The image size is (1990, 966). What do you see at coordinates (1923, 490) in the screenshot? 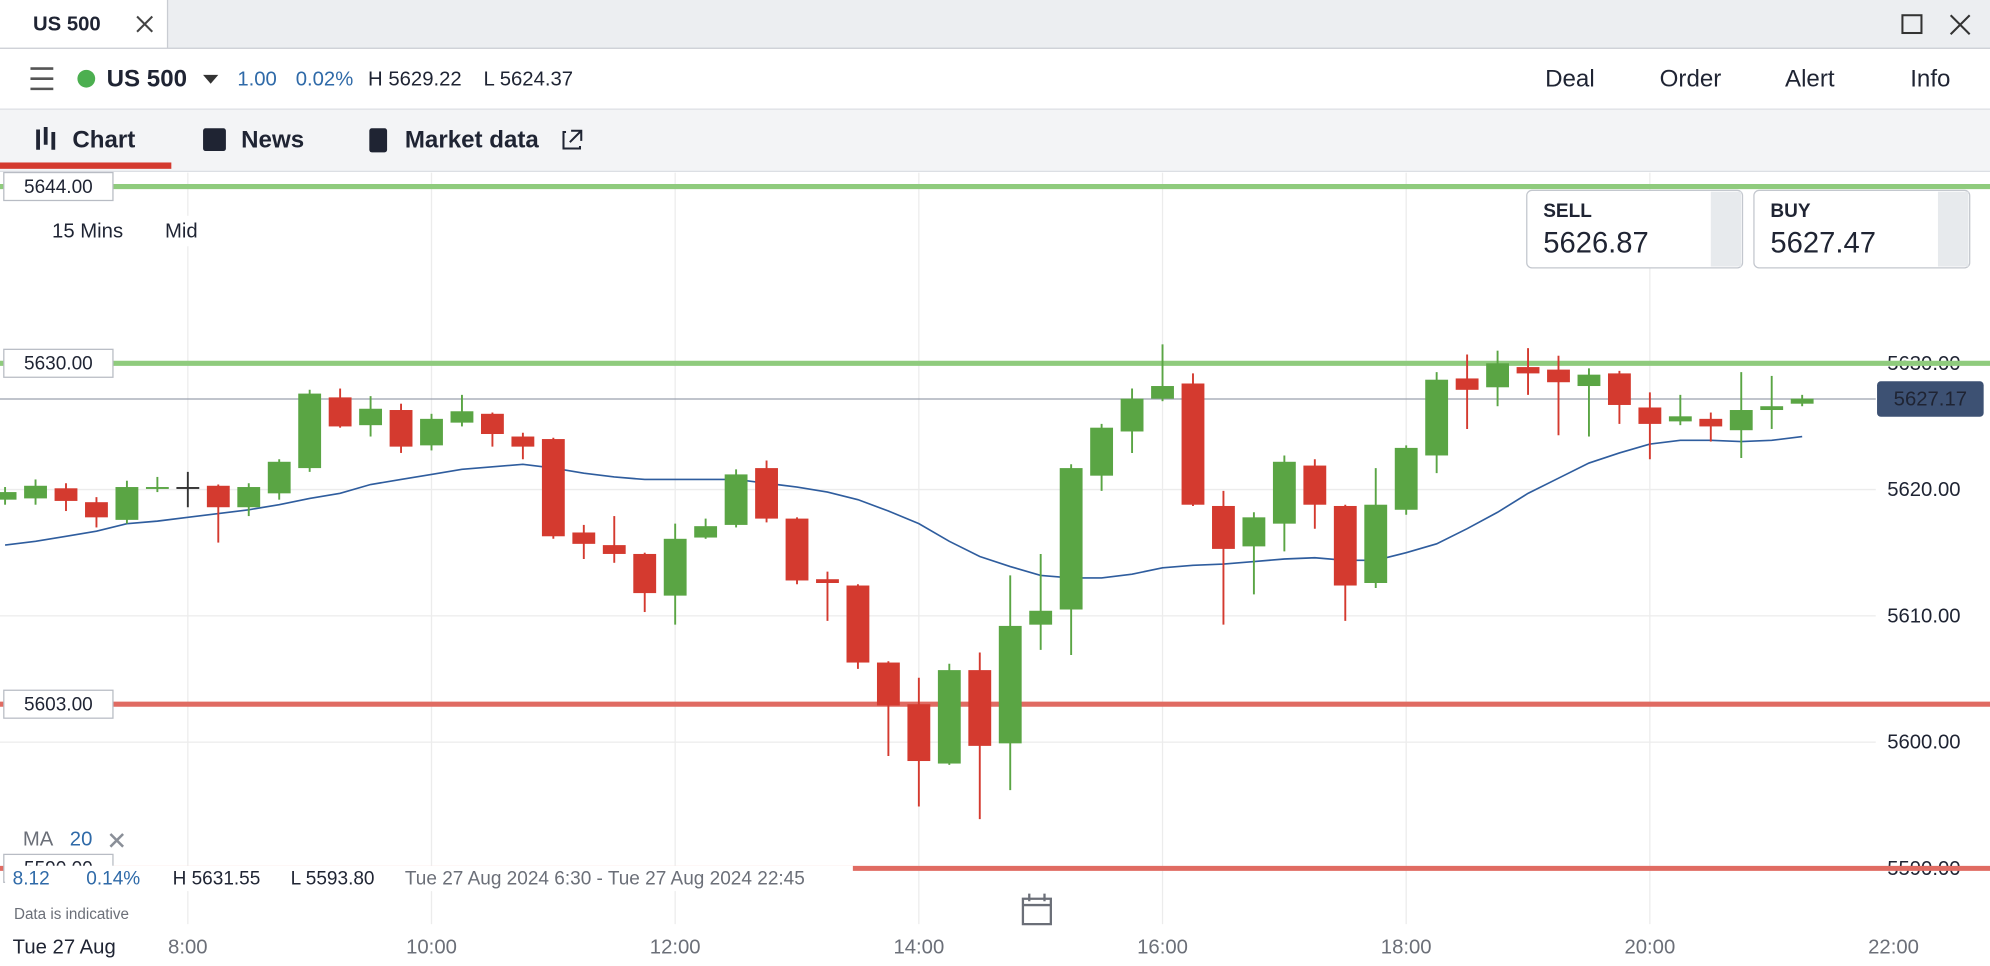
I see `y-tick-label: 5620.00` at bounding box center [1923, 490].